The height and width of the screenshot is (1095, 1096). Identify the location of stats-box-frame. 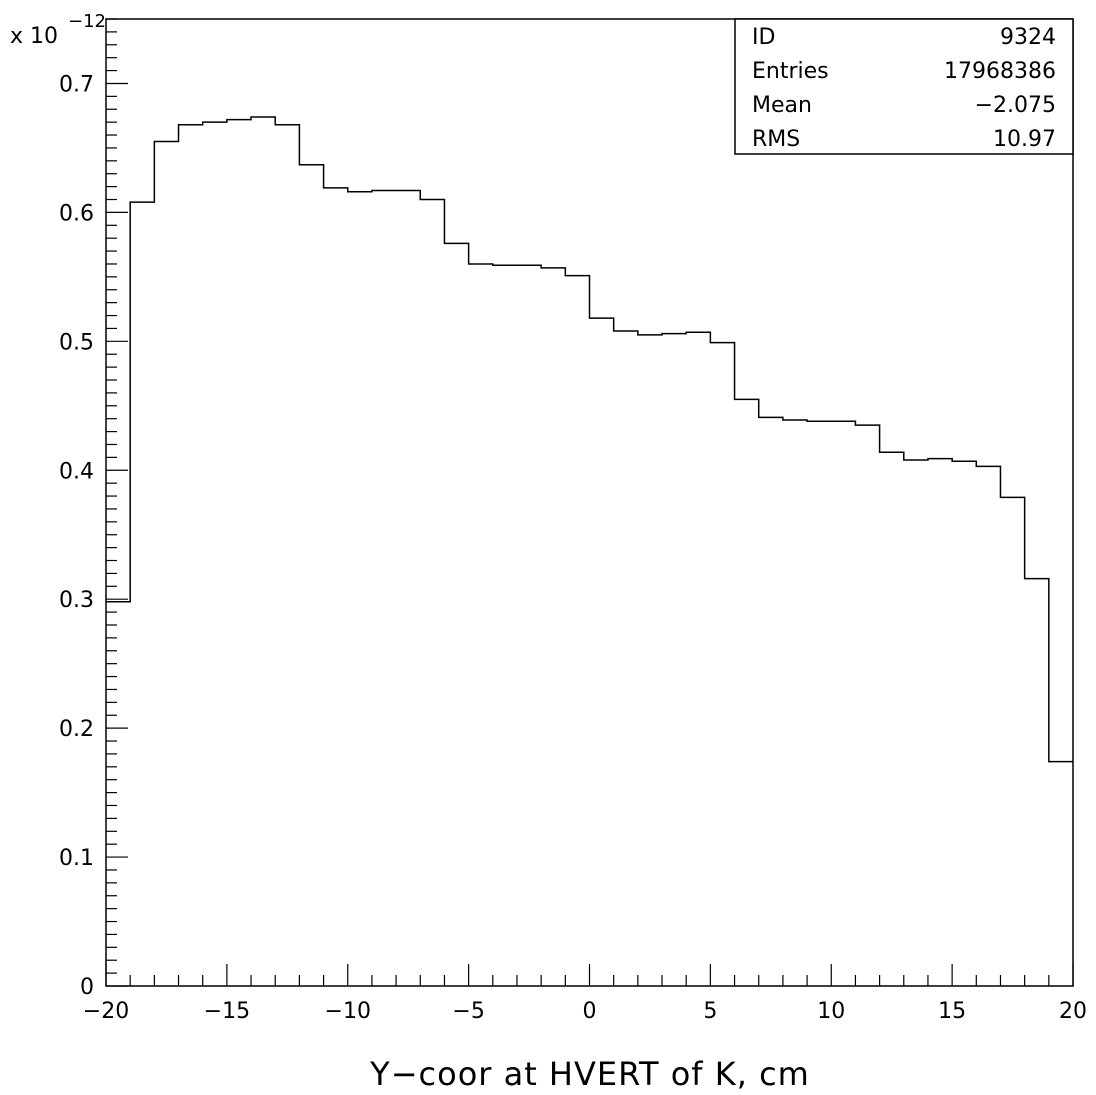
(904, 86).